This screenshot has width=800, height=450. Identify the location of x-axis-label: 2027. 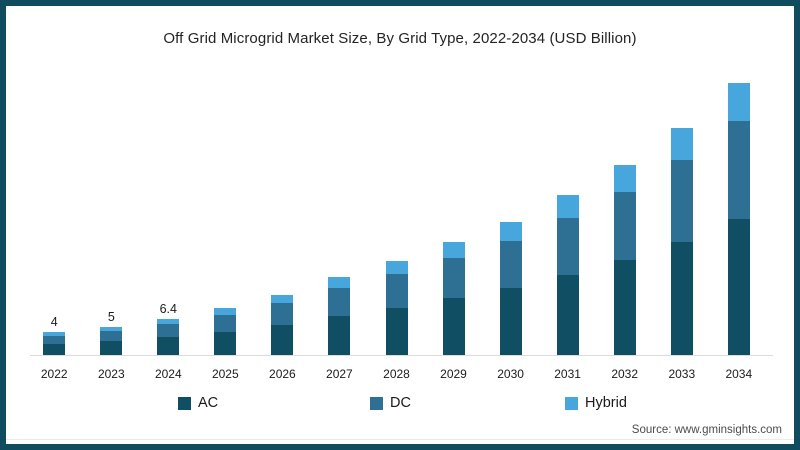
(339, 374).